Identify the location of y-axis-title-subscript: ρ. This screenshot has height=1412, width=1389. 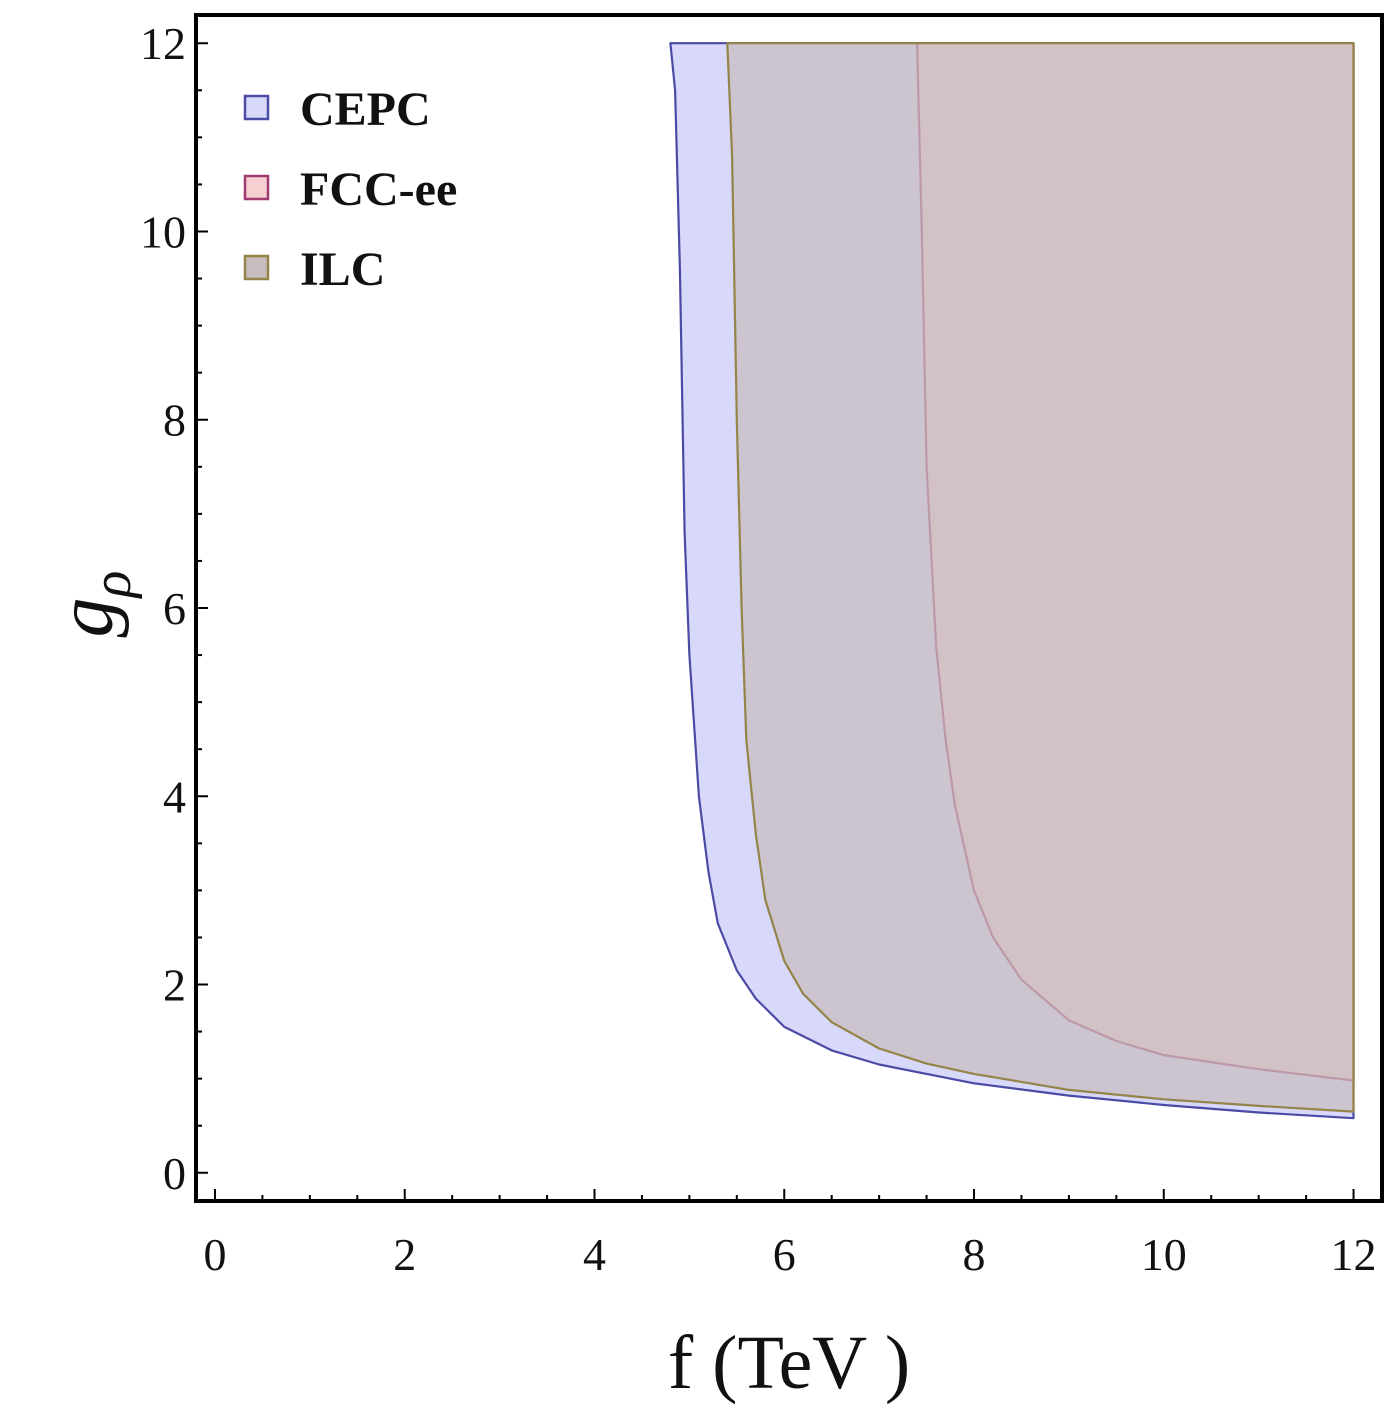
(112, 585).